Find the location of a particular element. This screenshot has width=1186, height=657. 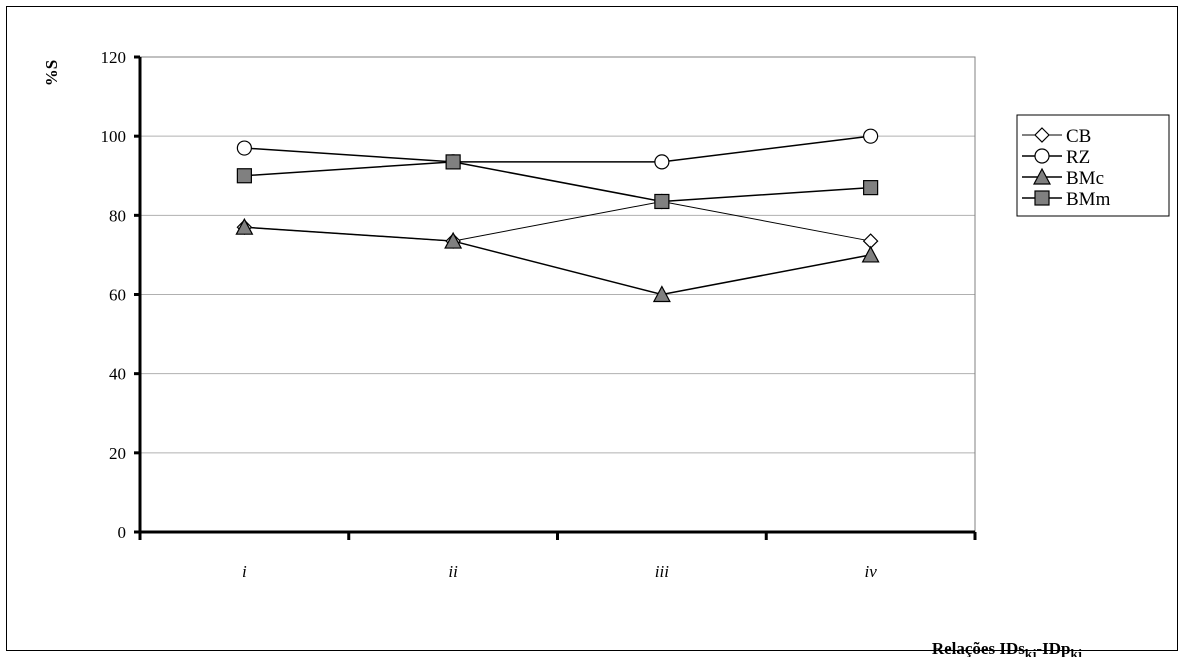

x-axis-label-idp: IDp is located at coordinates (1056, 648).